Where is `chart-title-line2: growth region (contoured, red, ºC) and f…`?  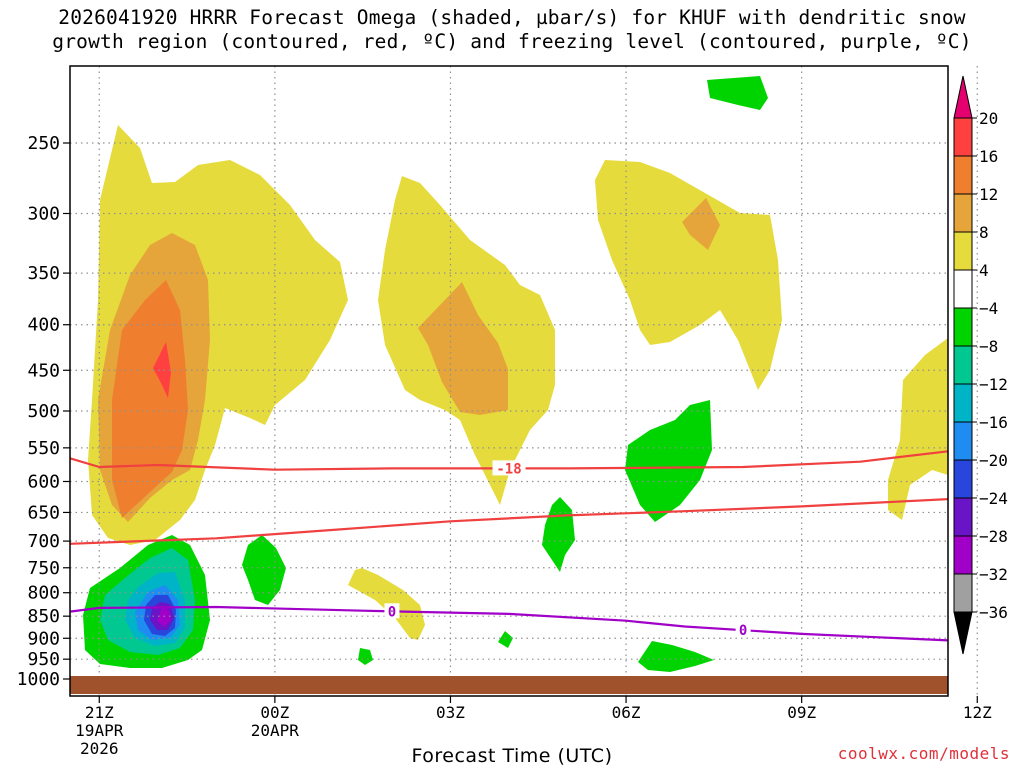 chart-title-line2: growth region (contoured, red, ºC) and f… is located at coordinates (512, 41).